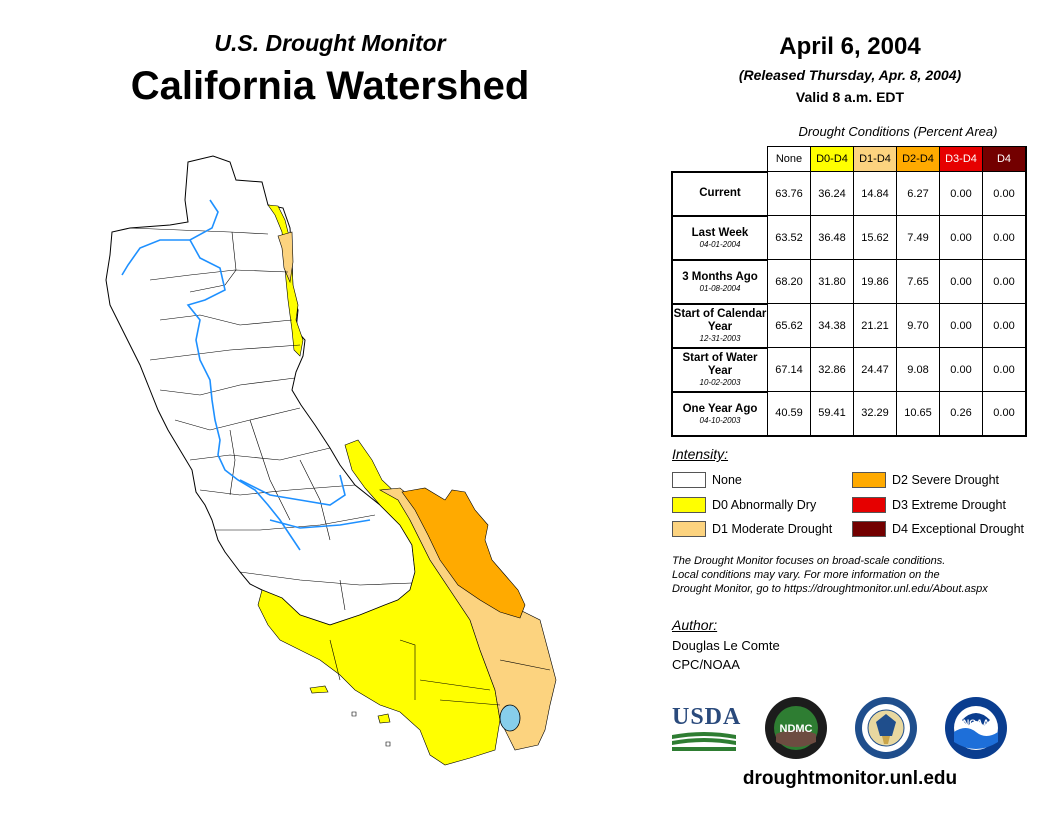 The image size is (1056, 816). Describe the element at coordinates (961, 414) in the screenshot. I see `table-cell: 0.26` at that location.